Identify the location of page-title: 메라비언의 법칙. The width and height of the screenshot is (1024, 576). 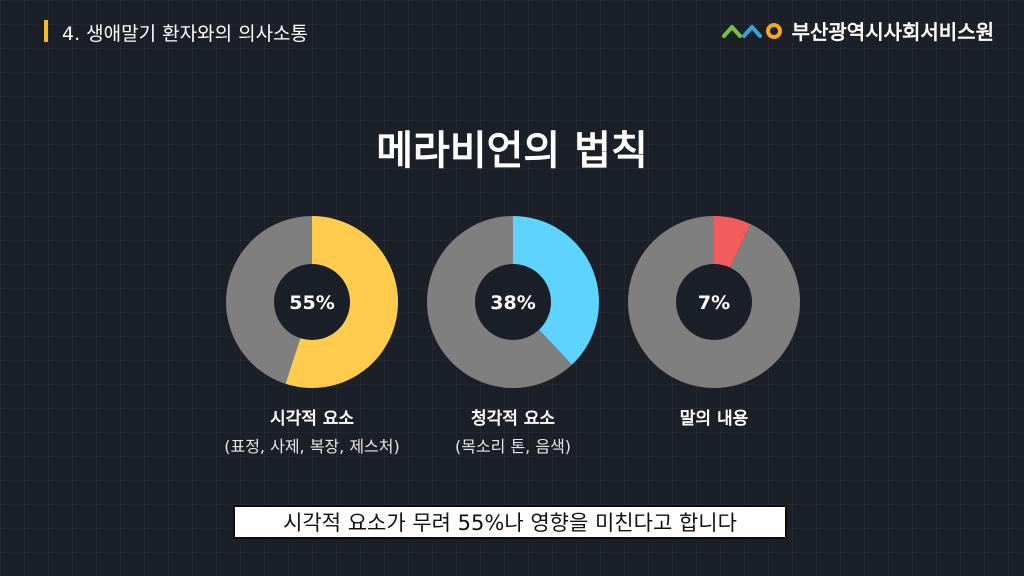
(512, 150).